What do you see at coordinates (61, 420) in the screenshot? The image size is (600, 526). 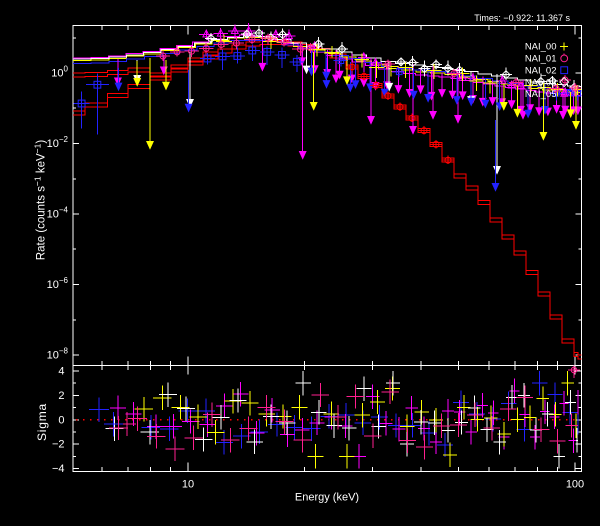 I see `svg-text: 0` at bounding box center [61, 420].